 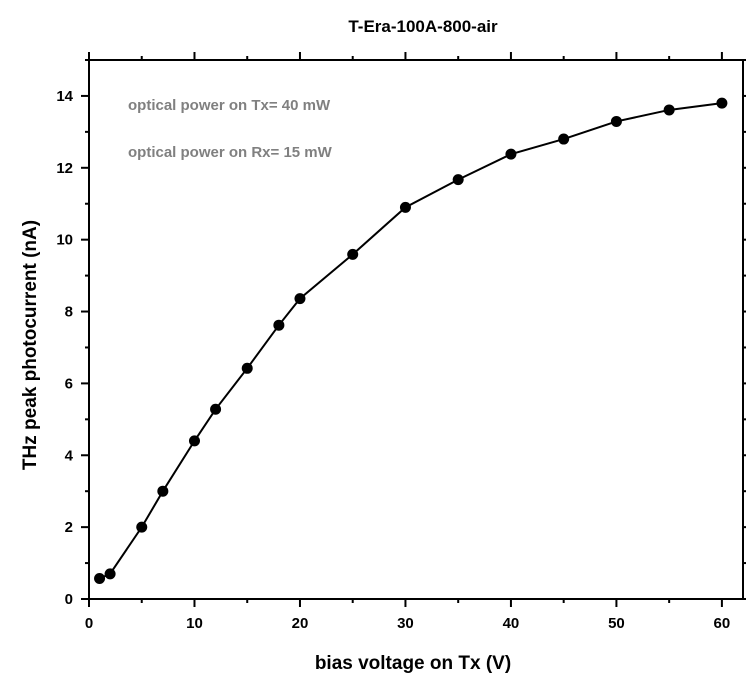 I want to click on y-tick-label: 6, so click(x=69, y=383).